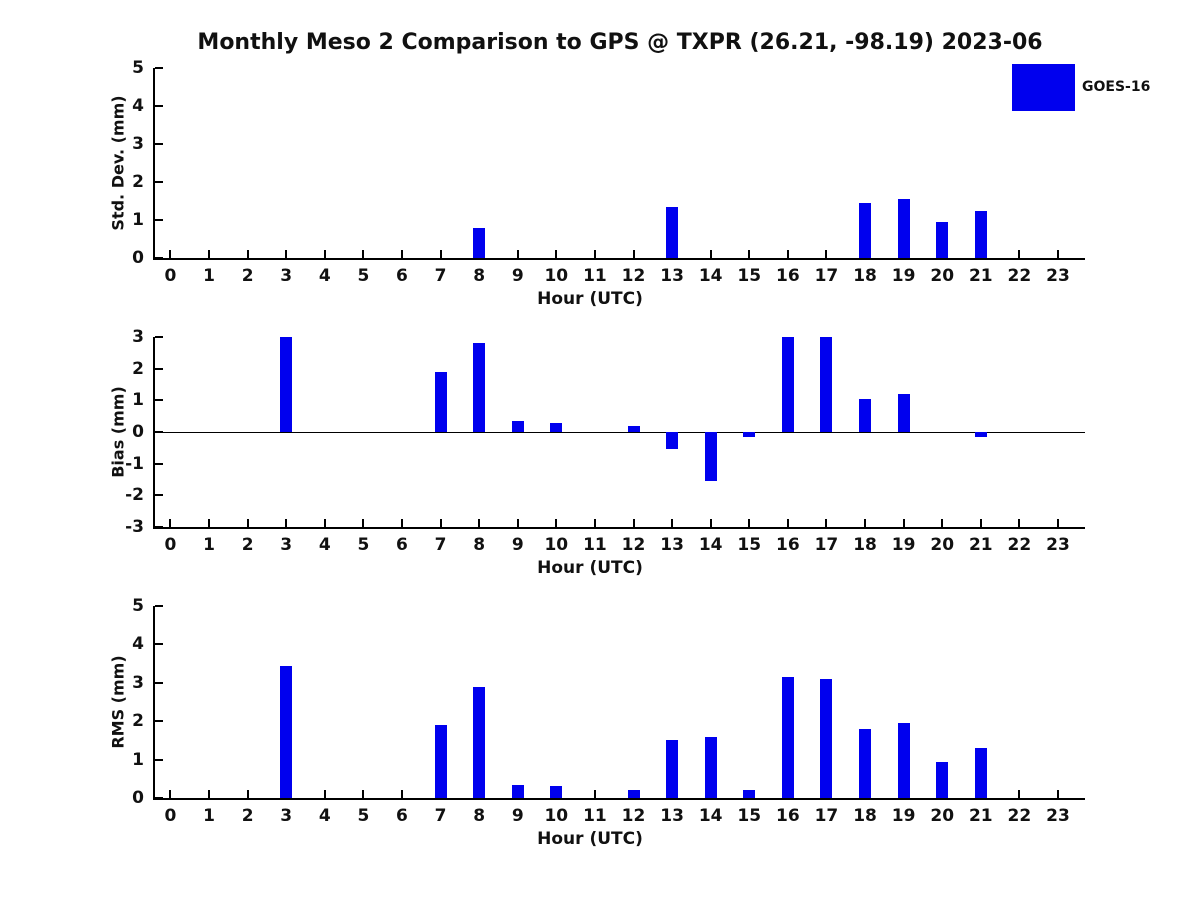 The height and width of the screenshot is (900, 1200). What do you see at coordinates (479, 816) in the screenshot?
I see `x-tick-label: 8` at bounding box center [479, 816].